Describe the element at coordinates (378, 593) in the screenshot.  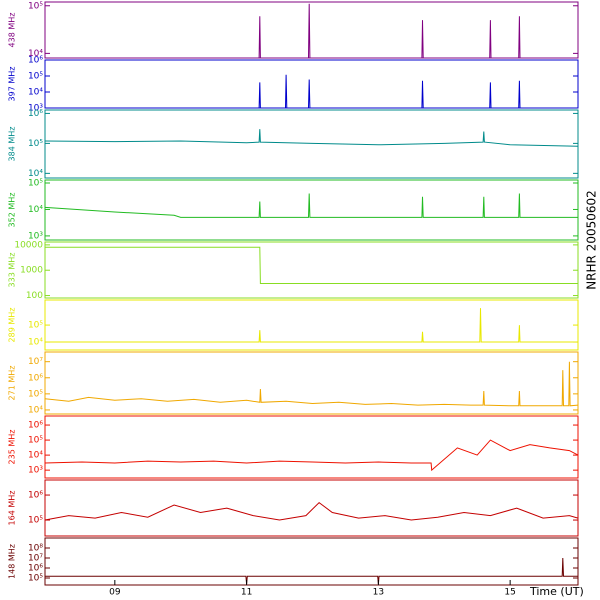
I see `x-tick-label: 13` at that location.